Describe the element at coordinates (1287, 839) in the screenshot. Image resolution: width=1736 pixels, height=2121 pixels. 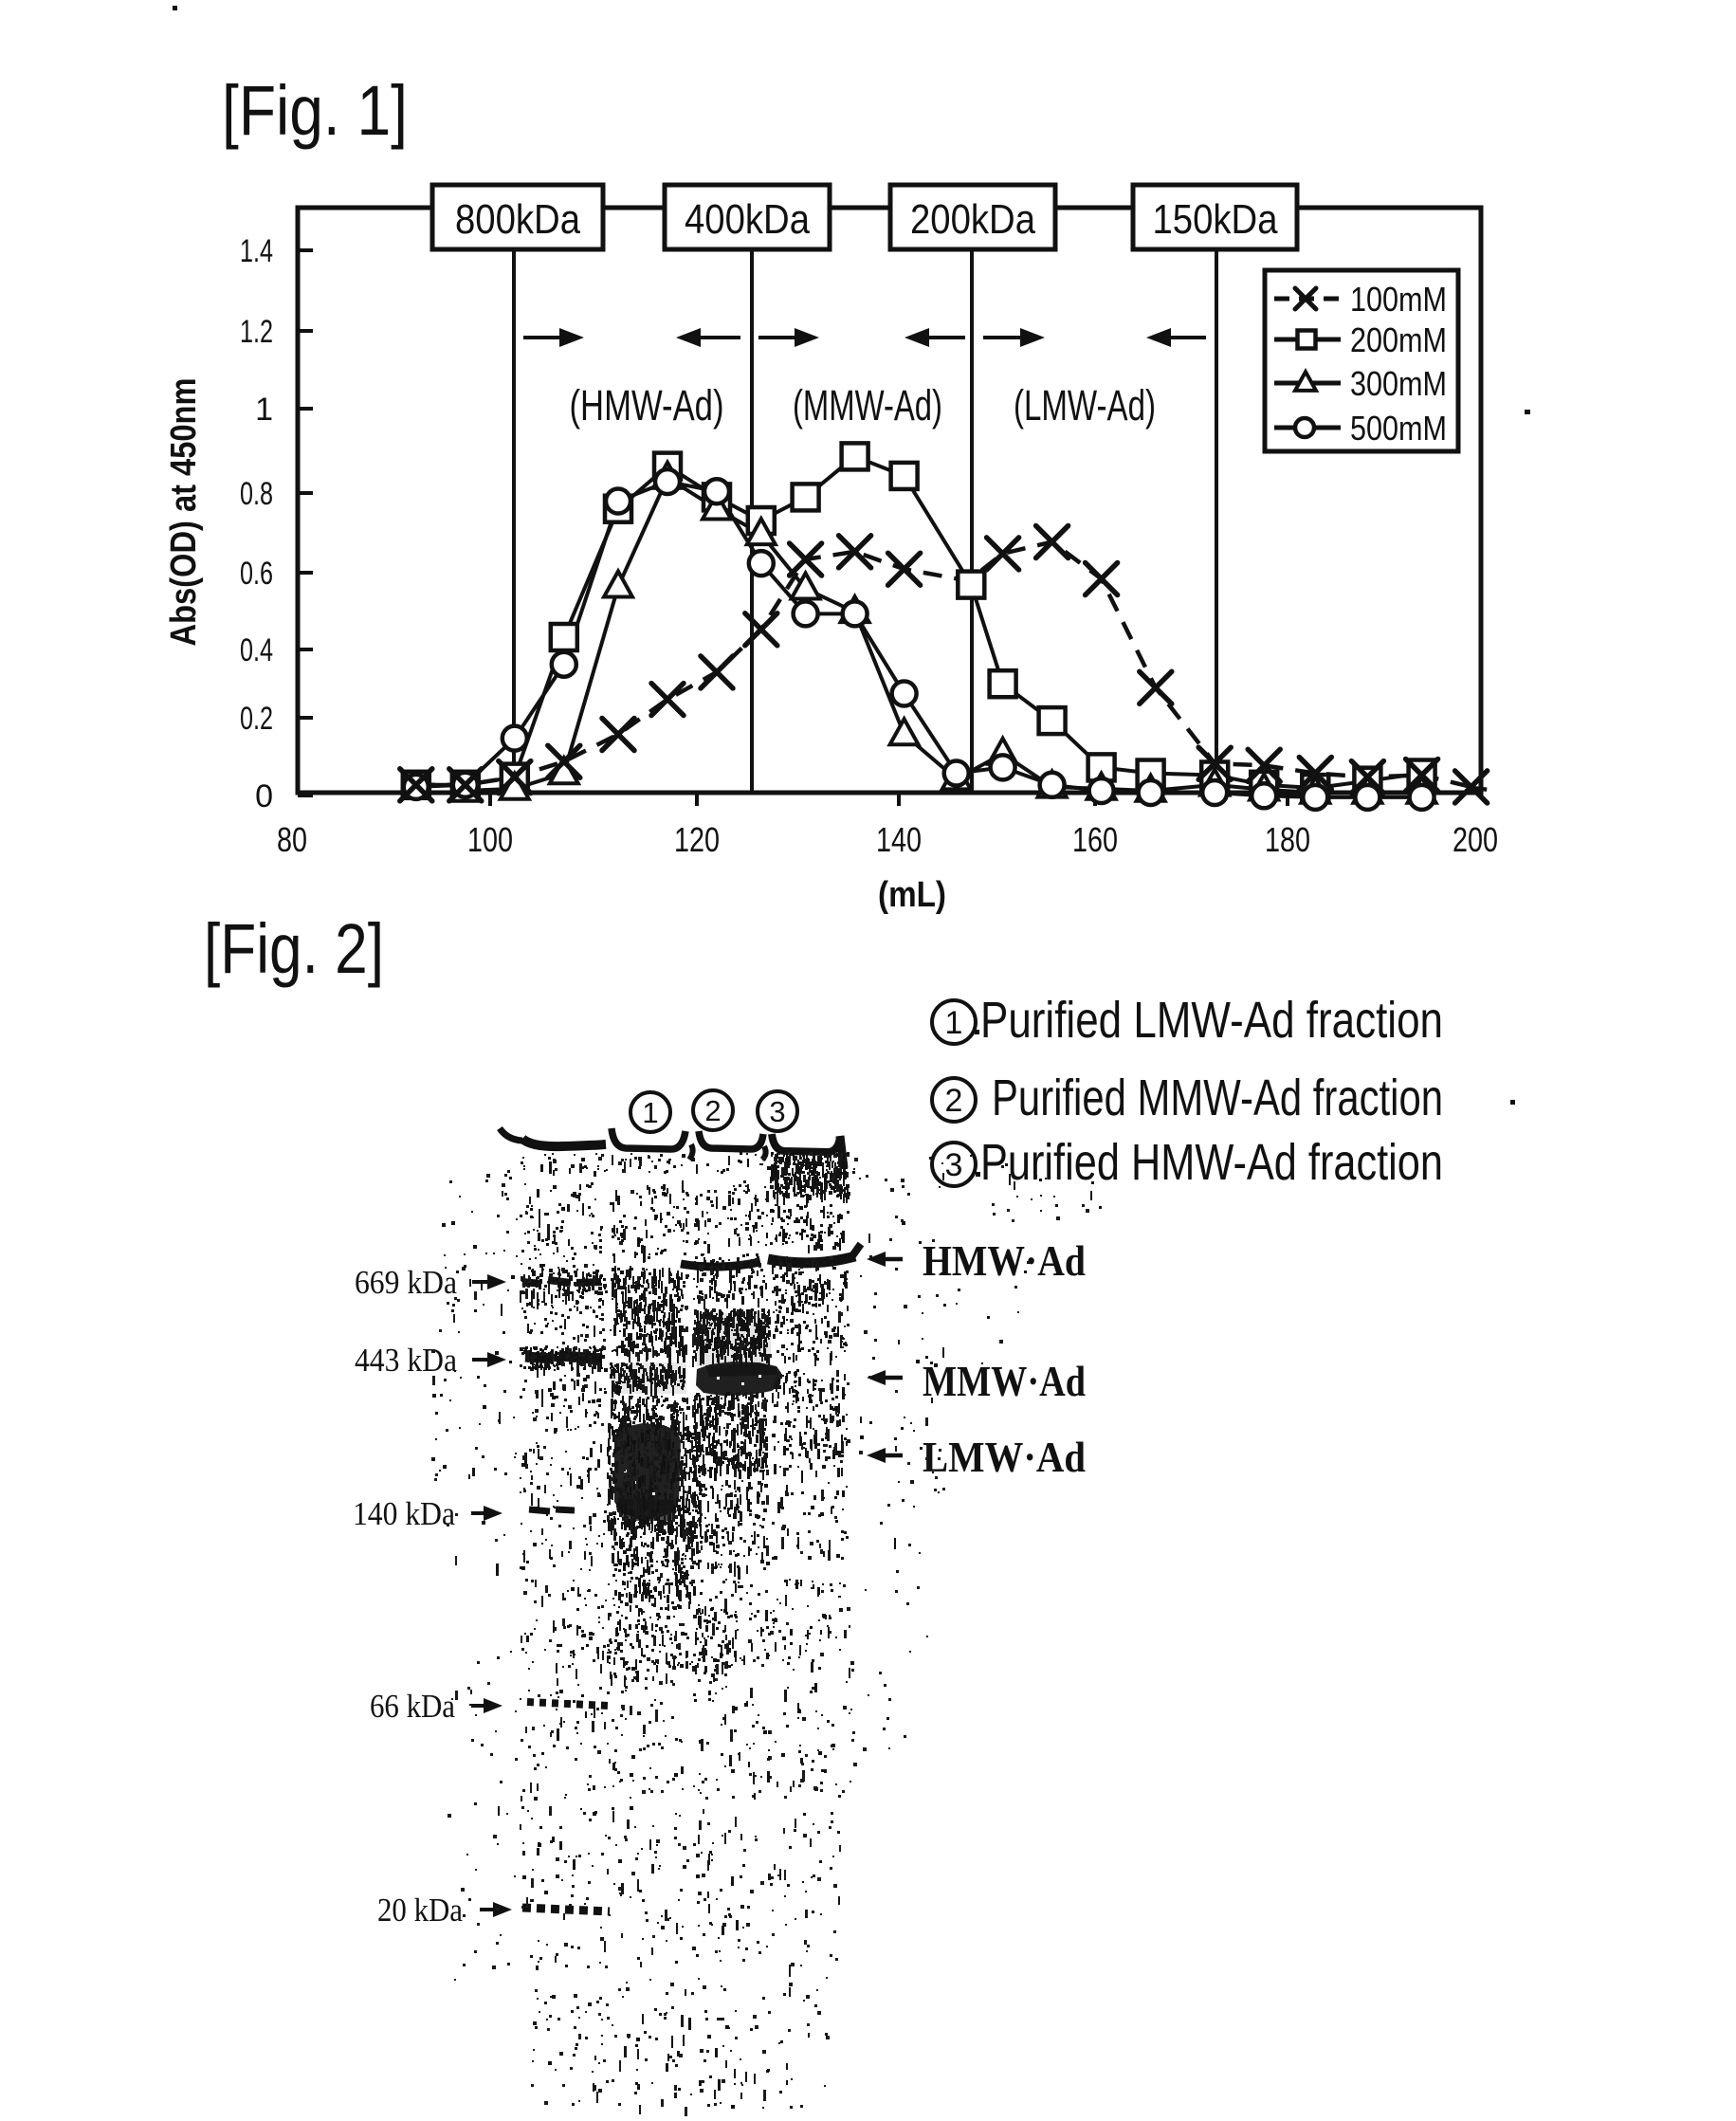
I see `svg-text: 180` at that location.